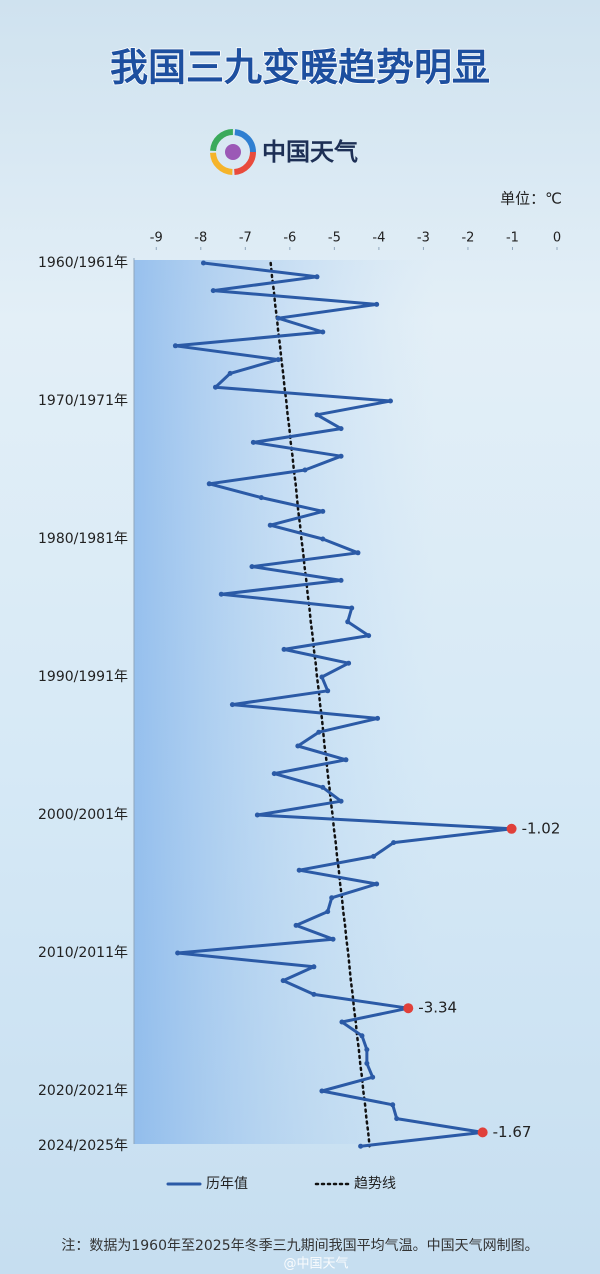 This screenshot has width=600, height=1274. Describe the element at coordinates (83, 677) in the screenshot. I see `y-tick-label: 1990/1991年` at that location.